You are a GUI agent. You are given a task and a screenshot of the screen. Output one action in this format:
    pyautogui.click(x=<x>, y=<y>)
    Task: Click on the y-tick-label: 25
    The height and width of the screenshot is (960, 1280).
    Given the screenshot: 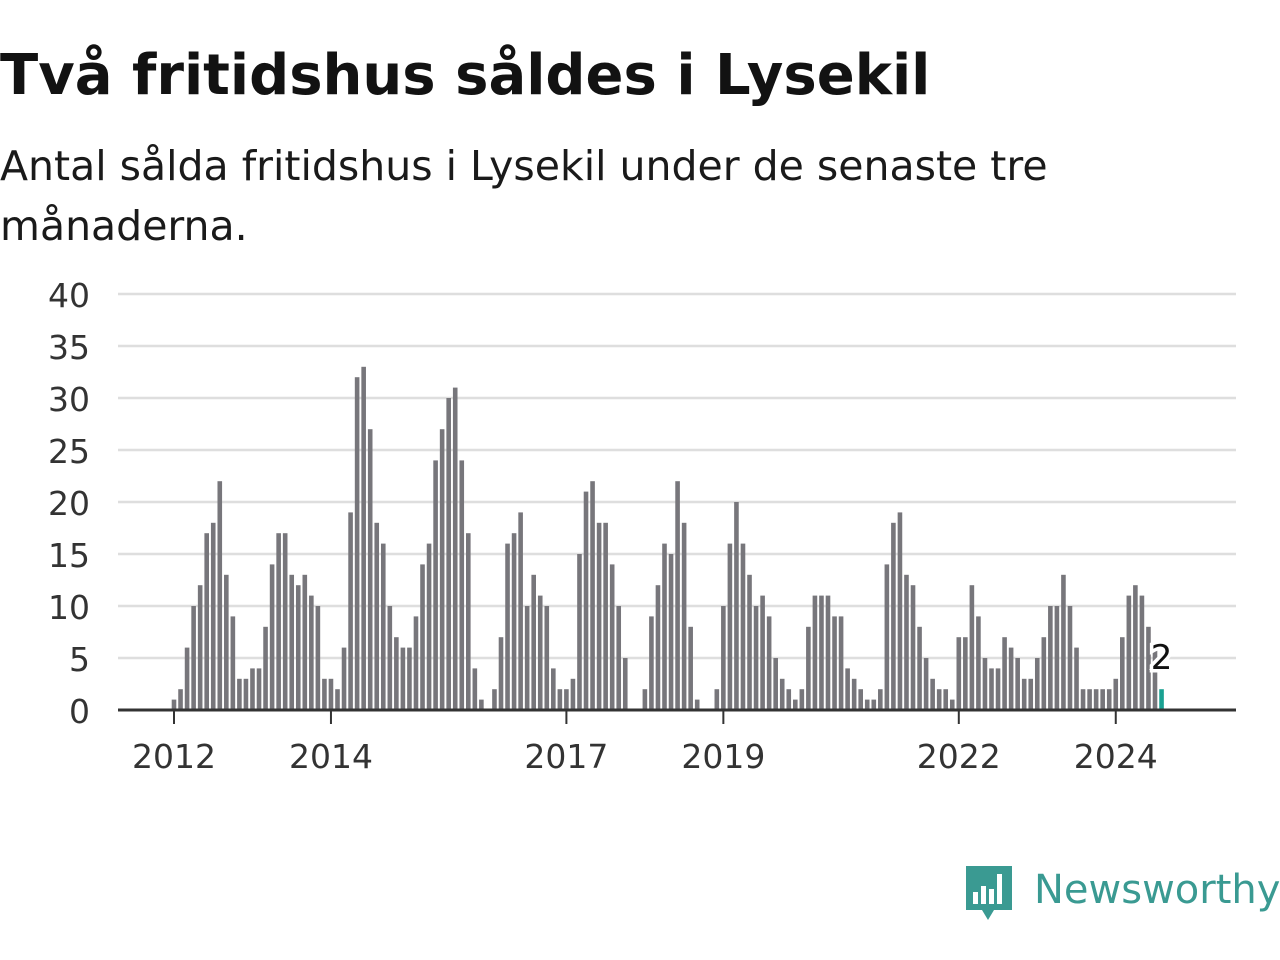 What is the action you would take?
    pyautogui.click(x=69, y=451)
    